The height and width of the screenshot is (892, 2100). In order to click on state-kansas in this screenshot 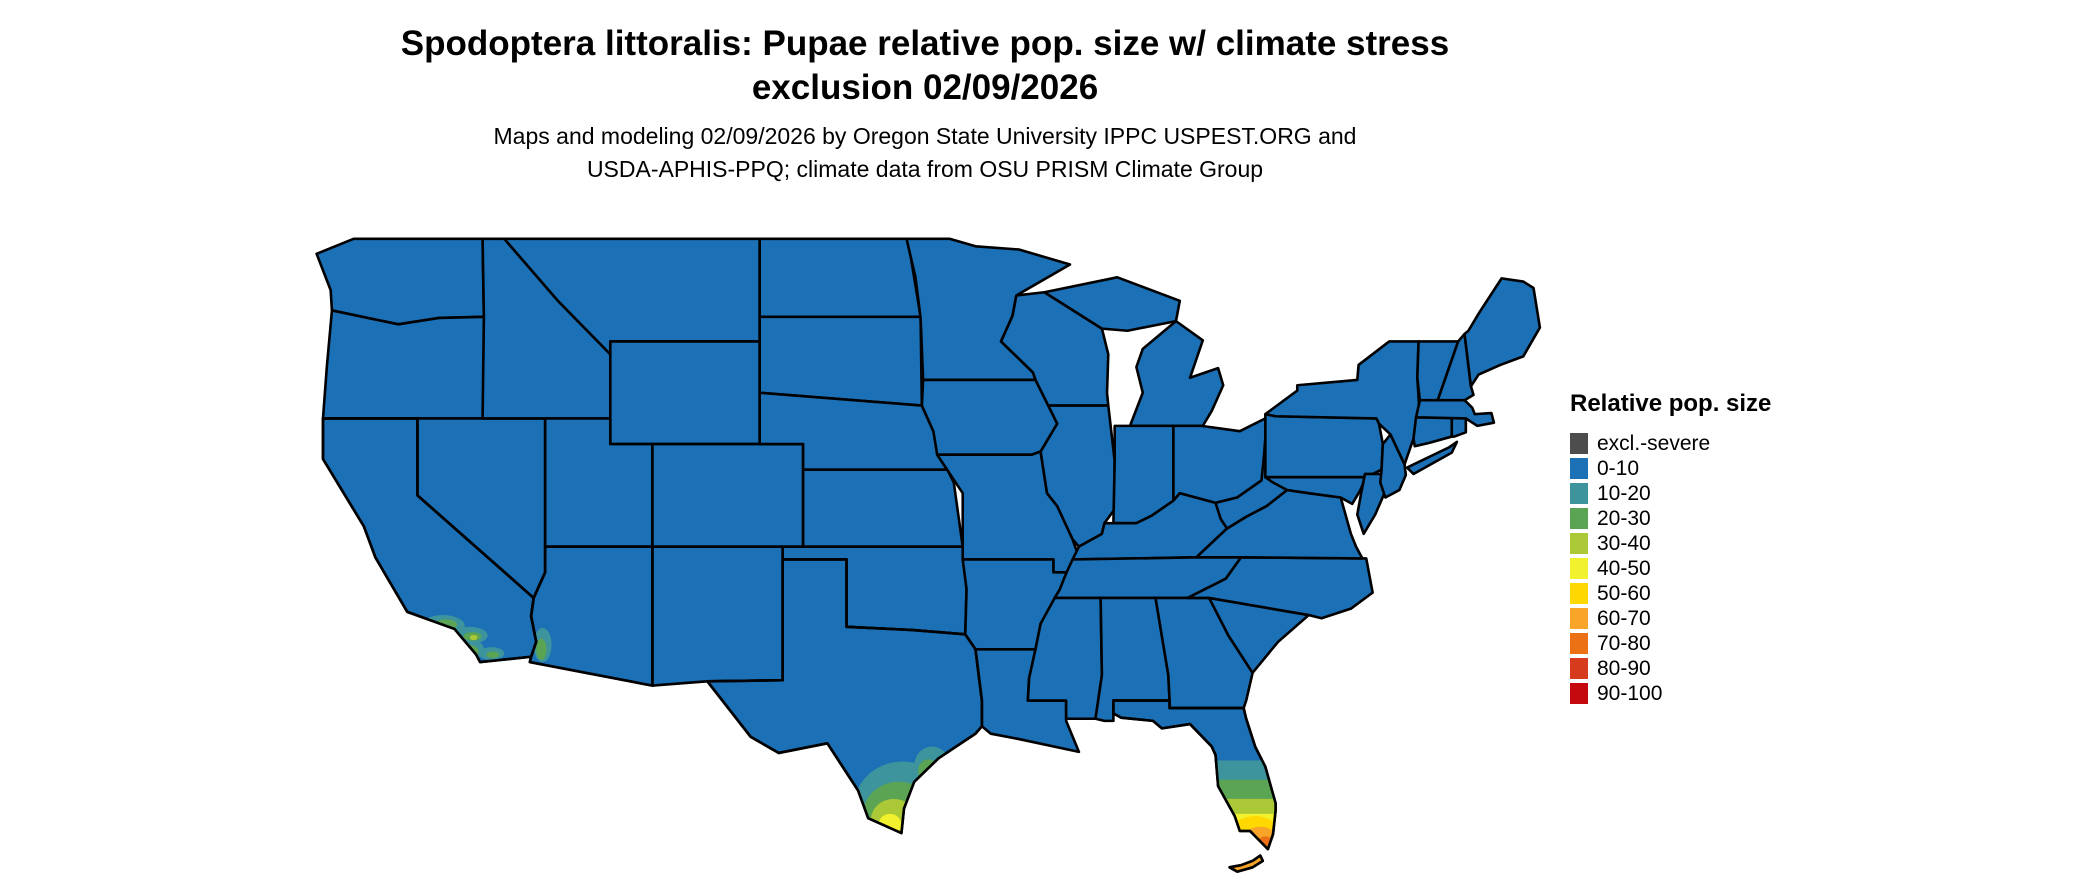, I will do `click(883, 508)`.